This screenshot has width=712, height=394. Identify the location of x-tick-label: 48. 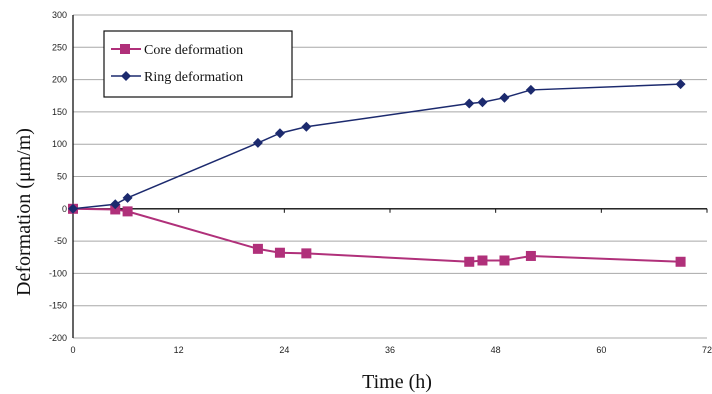
(496, 350).